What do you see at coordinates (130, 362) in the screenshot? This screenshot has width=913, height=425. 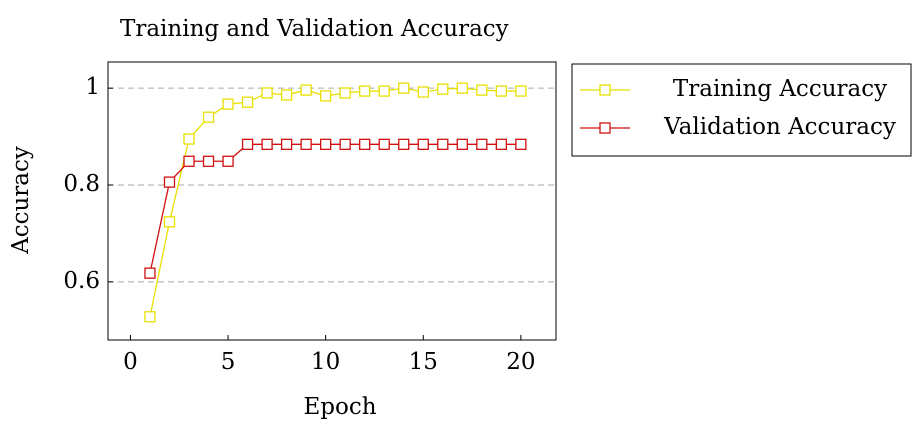 I see `x-tick-label: 0` at bounding box center [130, 362].